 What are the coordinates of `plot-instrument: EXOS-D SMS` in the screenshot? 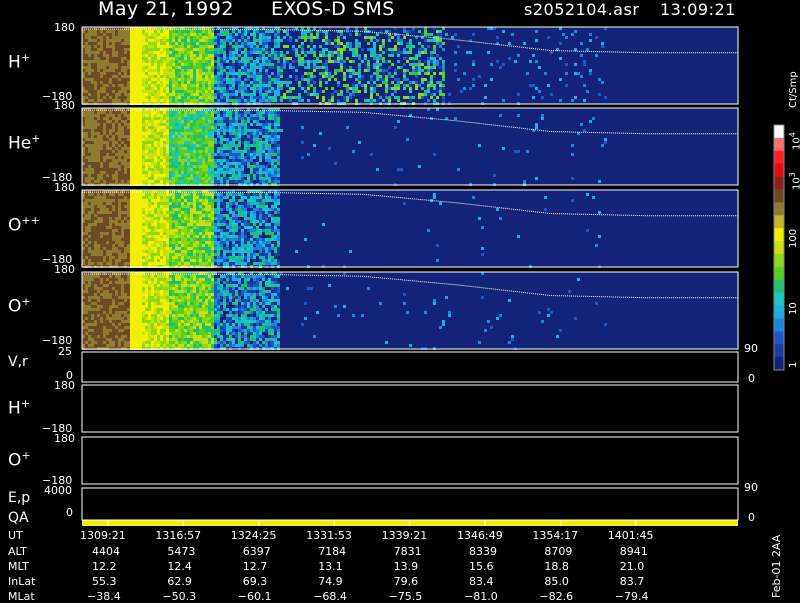 It's located at (333, 9).